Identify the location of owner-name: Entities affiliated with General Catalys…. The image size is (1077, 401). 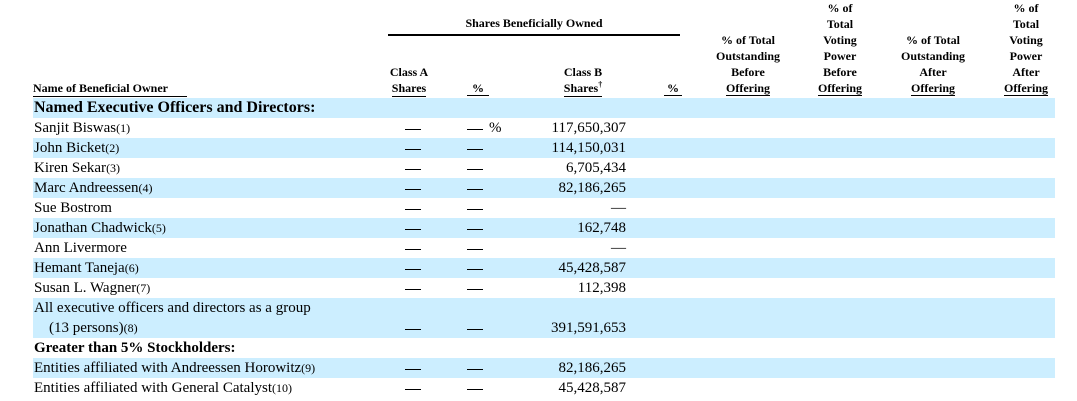
(163, 388).